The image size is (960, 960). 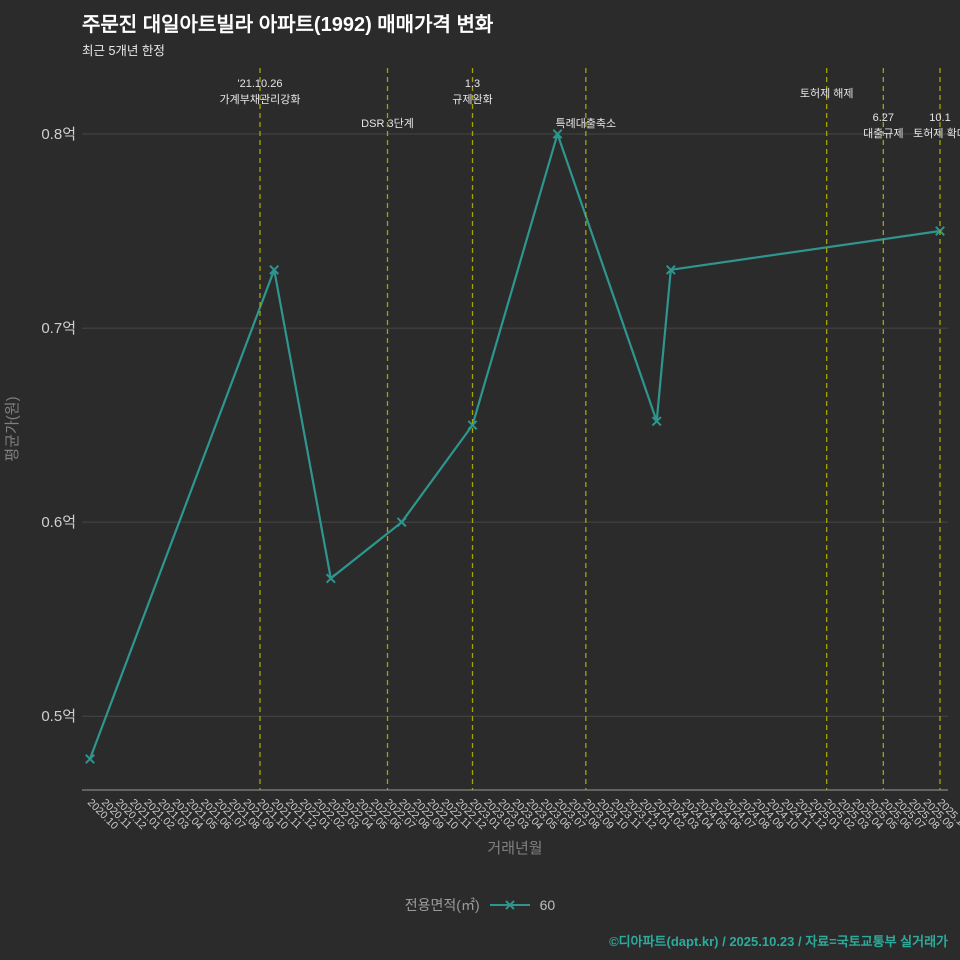 What do you see at coordinates (939, 118) in the screenshot?
I see `event-annotation: 10.1` at bounding box center [939, 118].